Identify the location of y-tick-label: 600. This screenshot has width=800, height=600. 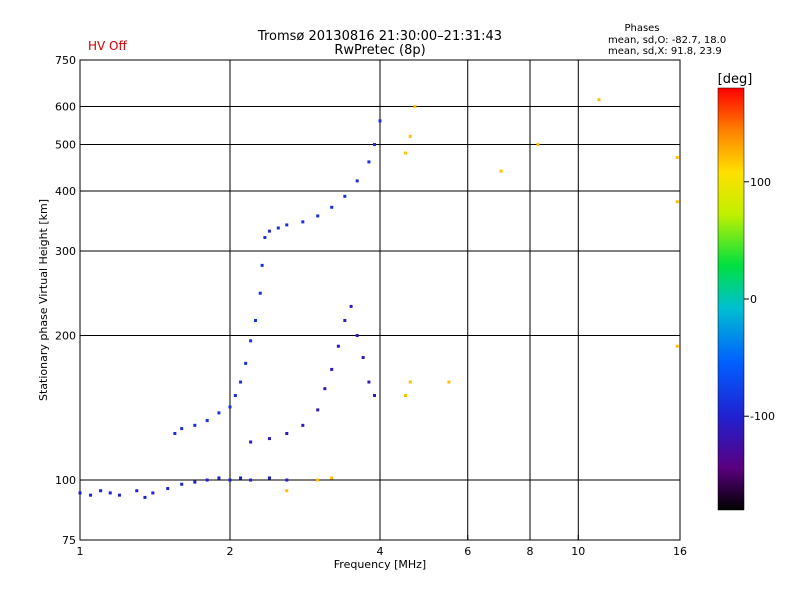
(65, 107).